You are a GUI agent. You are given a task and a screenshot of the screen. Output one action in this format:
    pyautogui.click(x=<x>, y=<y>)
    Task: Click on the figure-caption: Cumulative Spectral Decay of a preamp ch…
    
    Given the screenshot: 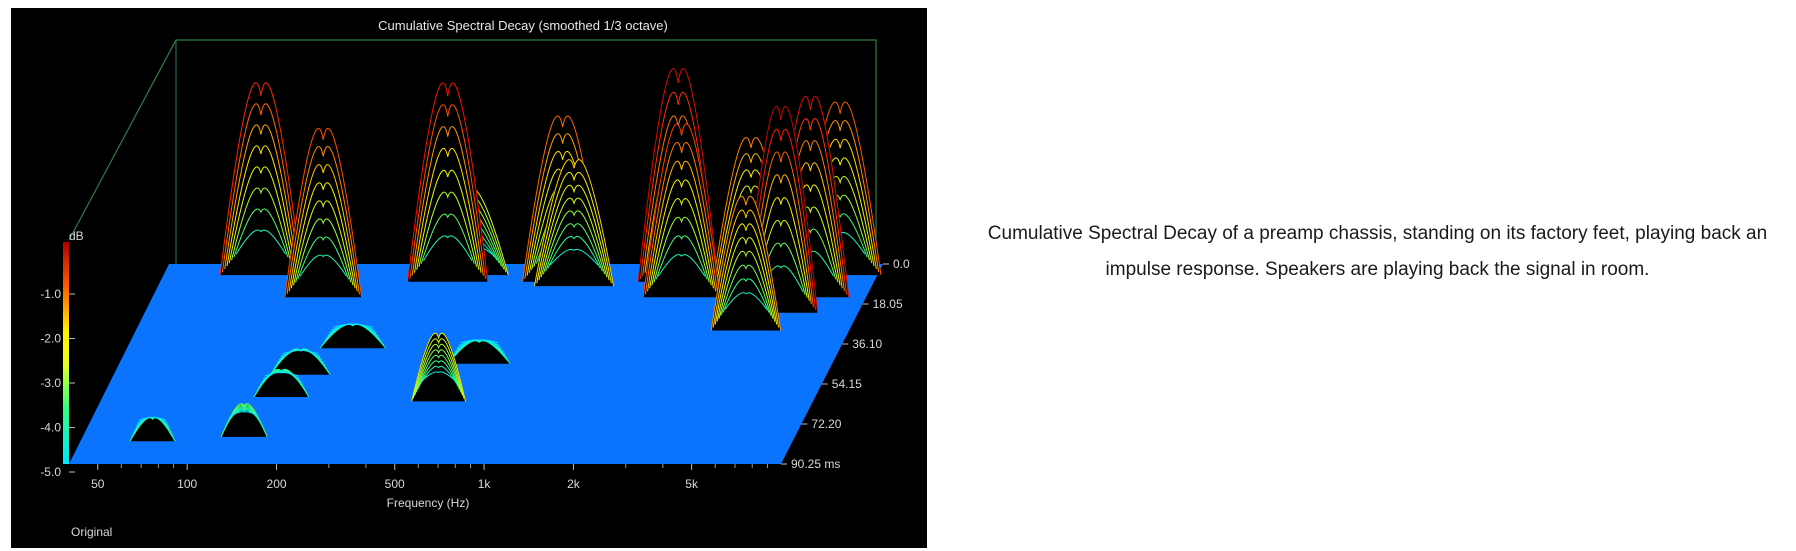 What is the action you would take?
    pyautogui.click(x=1377, y=251)
    